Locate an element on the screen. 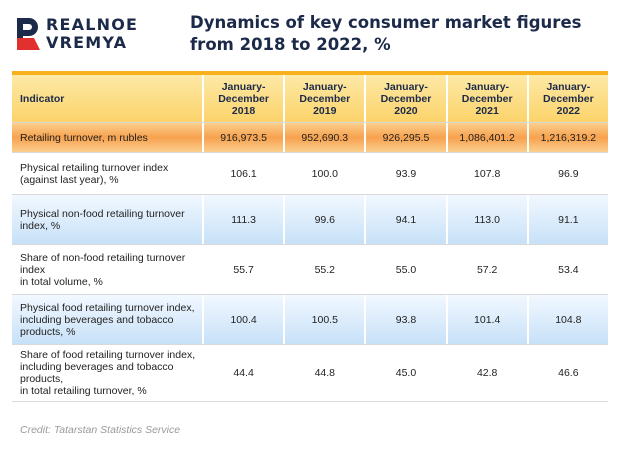 Image resolution: width=620 pixels, height=450 pixels. header-cell-2018: January-December 2018 is located at coordinates (242, 98).